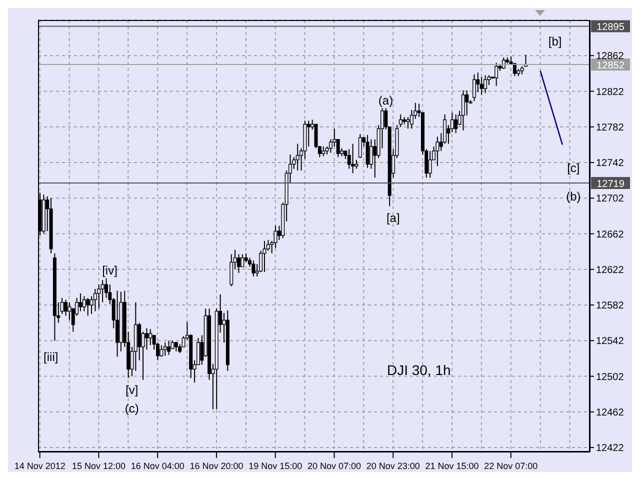  Describe the element at coordinates (51, 357) in the screenshot. I see `annotation: [iii]` at that location.